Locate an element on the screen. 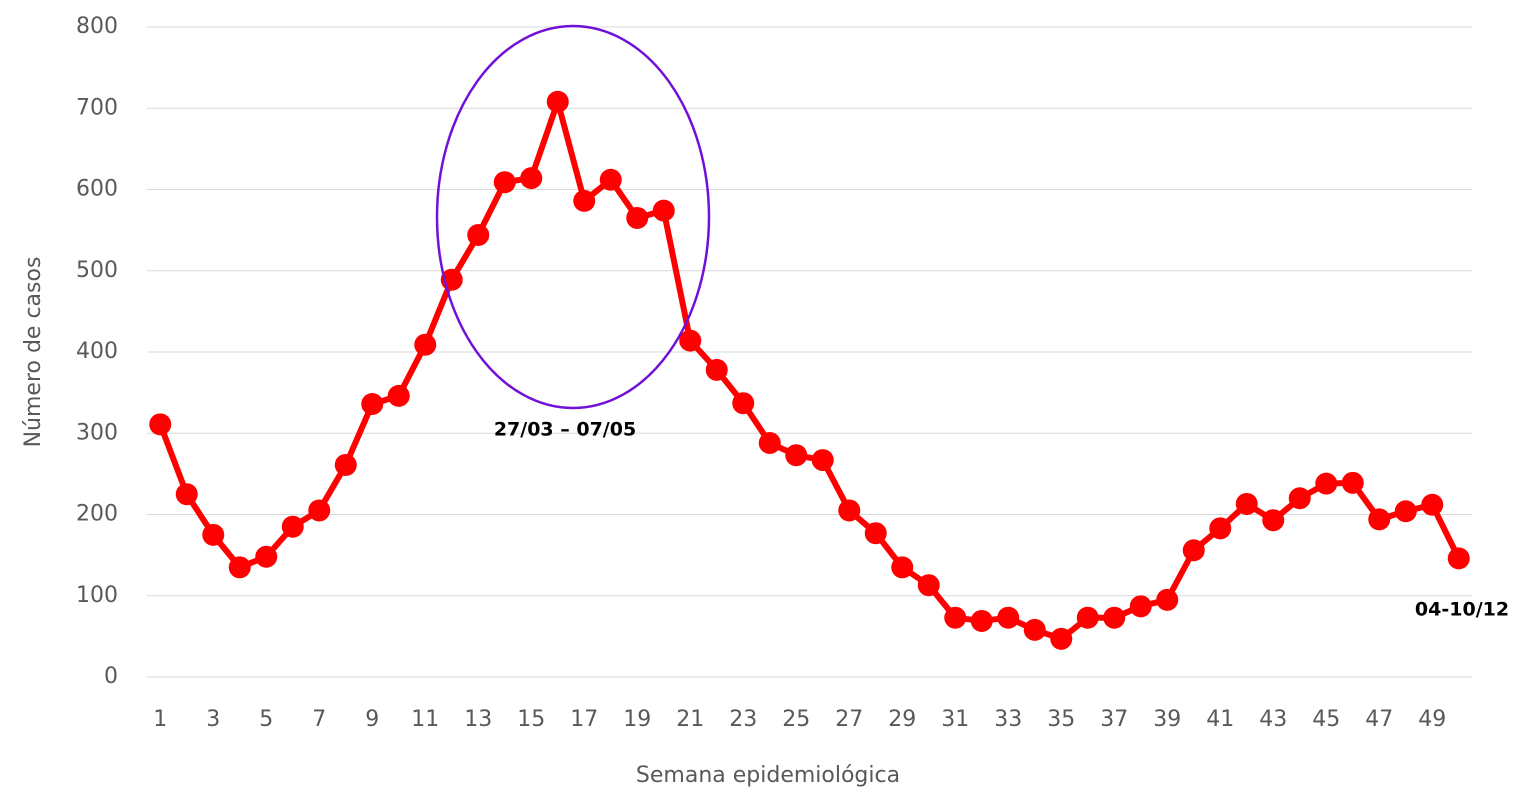 The width and height of the screenshot is (1536, 796). x-tick-label: 21 is located at coordinates (690, 719).